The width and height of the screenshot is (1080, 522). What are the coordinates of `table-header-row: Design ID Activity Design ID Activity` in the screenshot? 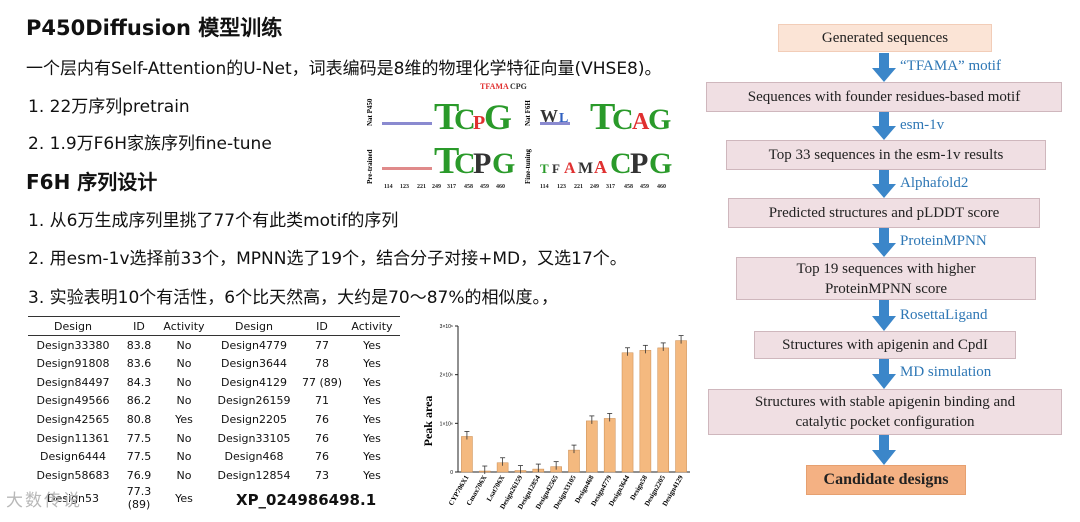 It's located at (214, 326).